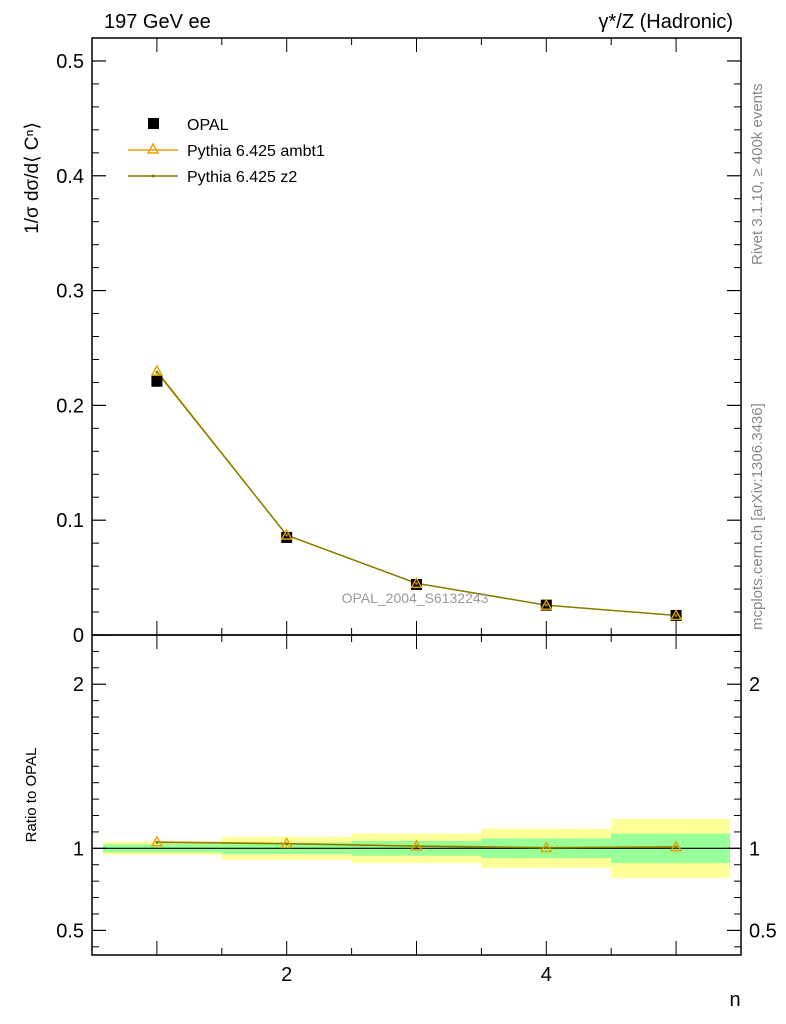 This screenshot has width=786, height=1024. What do you see at coordinates (70, 177) in the screenshot?
I see `main-ytick-label: 0.4` at bounding box center [70, 177].